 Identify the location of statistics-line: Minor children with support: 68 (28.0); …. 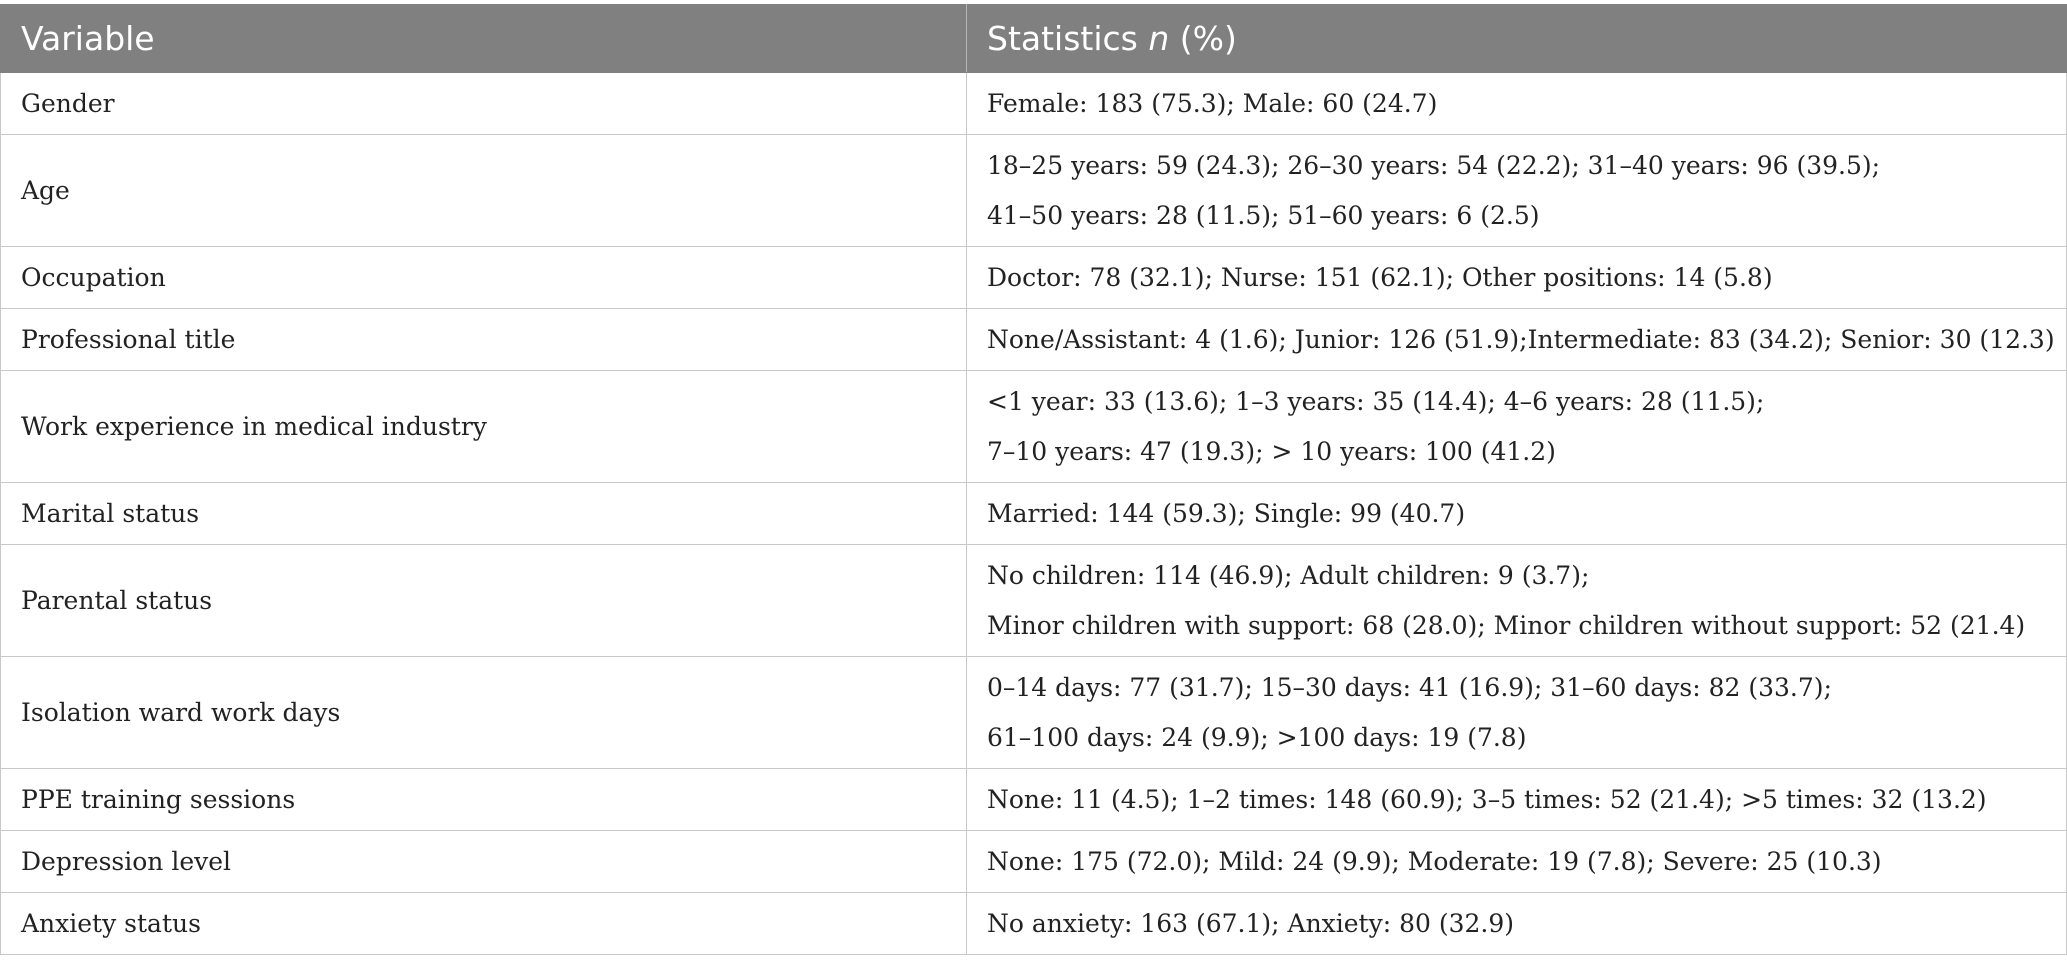
(1506, 625).